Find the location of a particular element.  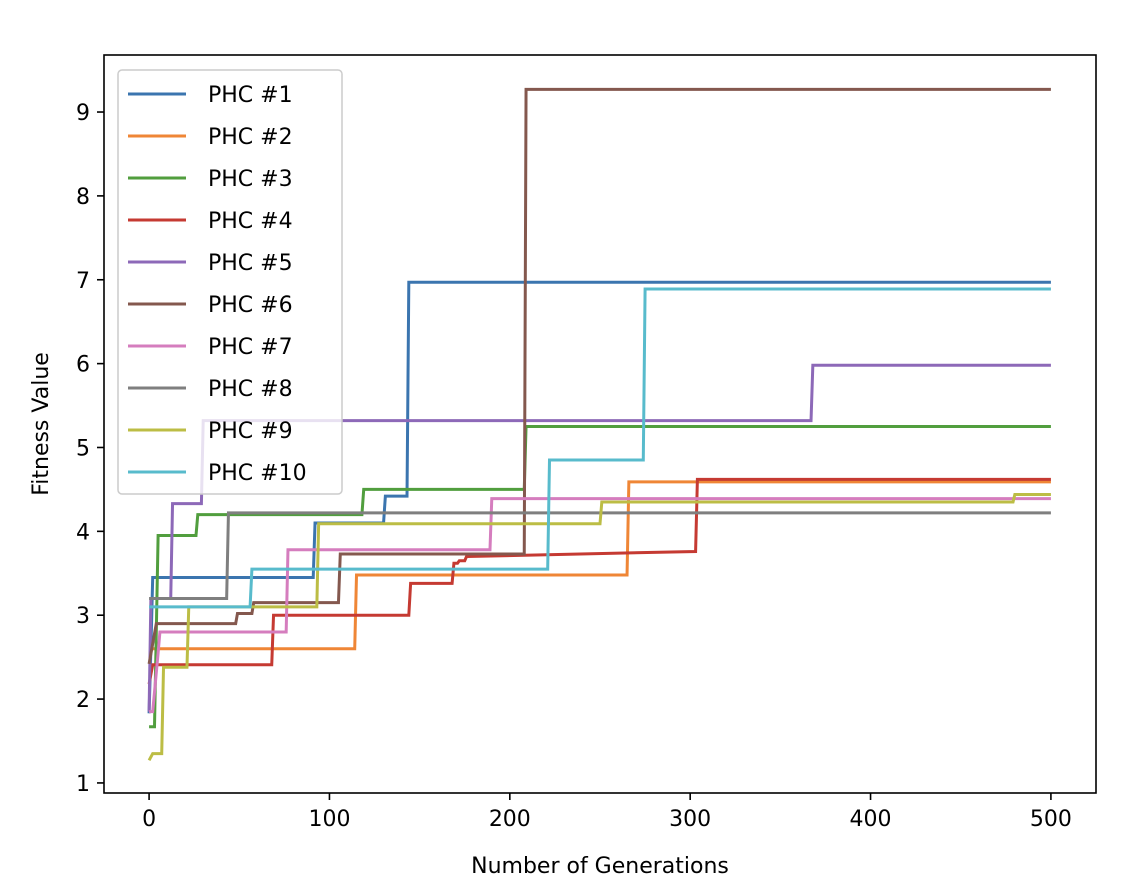

legend-label-4: PHC #4 is located at coordinates (250, 221).